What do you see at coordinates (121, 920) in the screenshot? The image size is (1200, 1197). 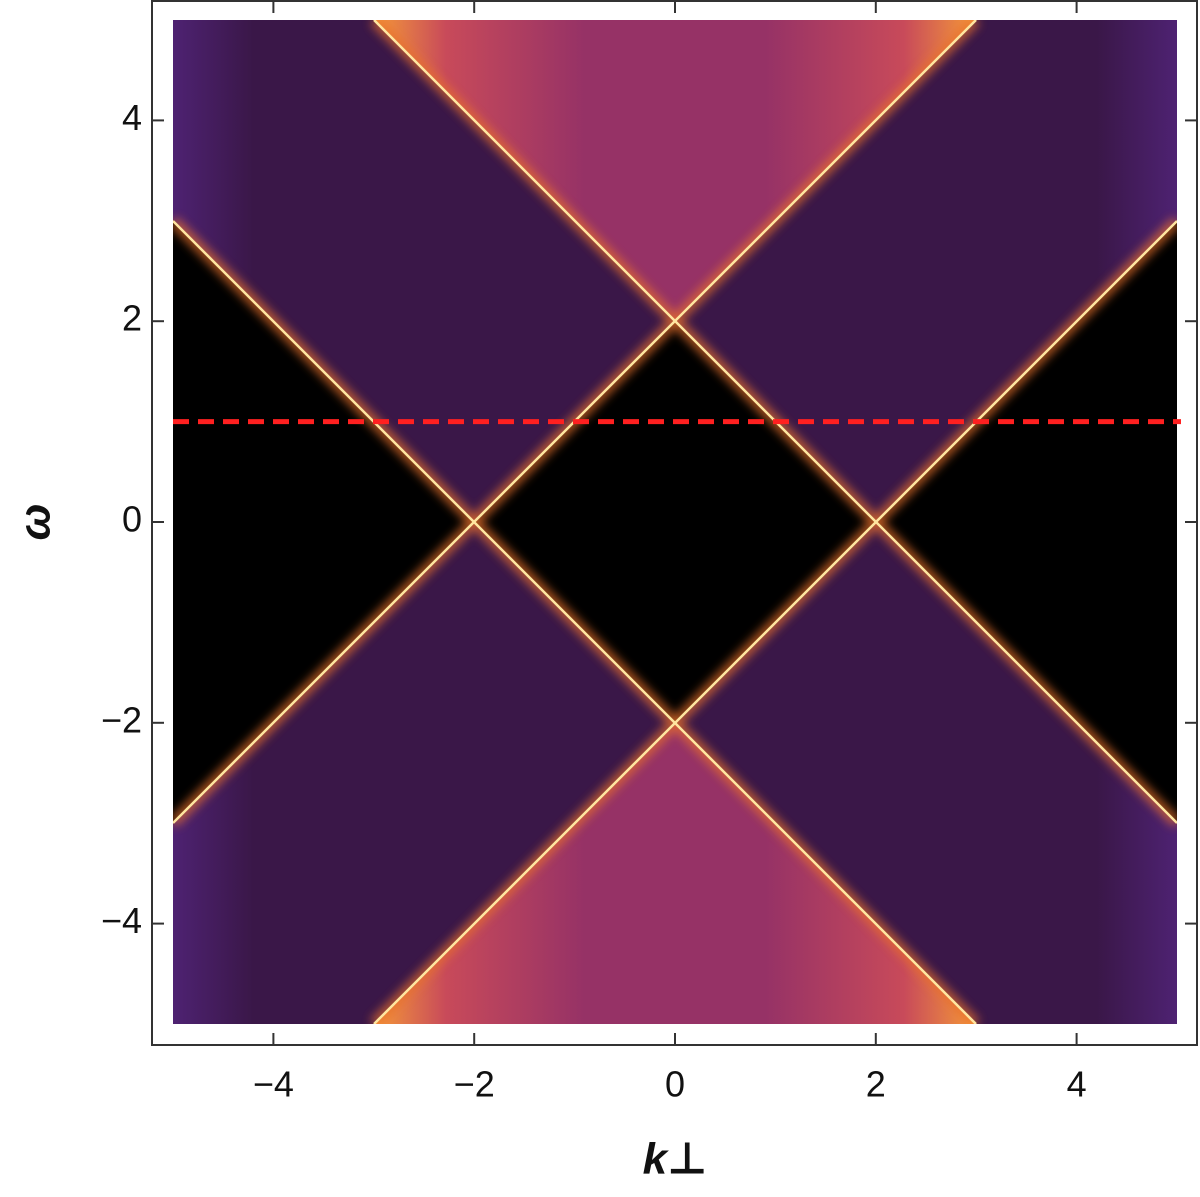 I see `y-tick-label: −4` at bounding box center [121, 920].